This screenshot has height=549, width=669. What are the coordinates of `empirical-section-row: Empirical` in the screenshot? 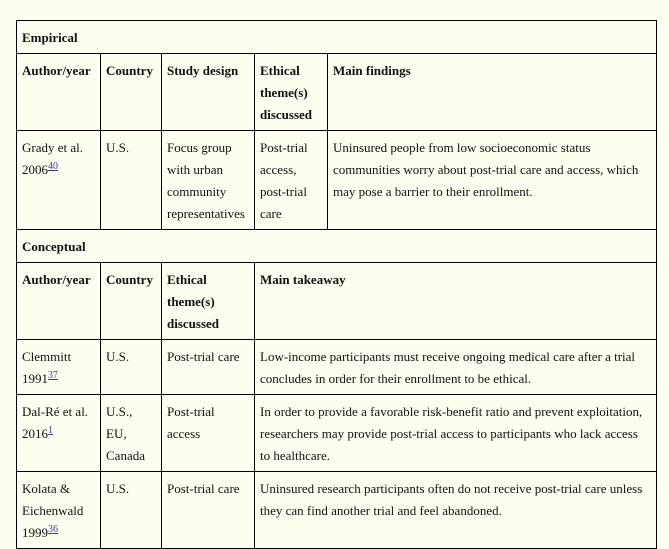 It's located at (336, 37).